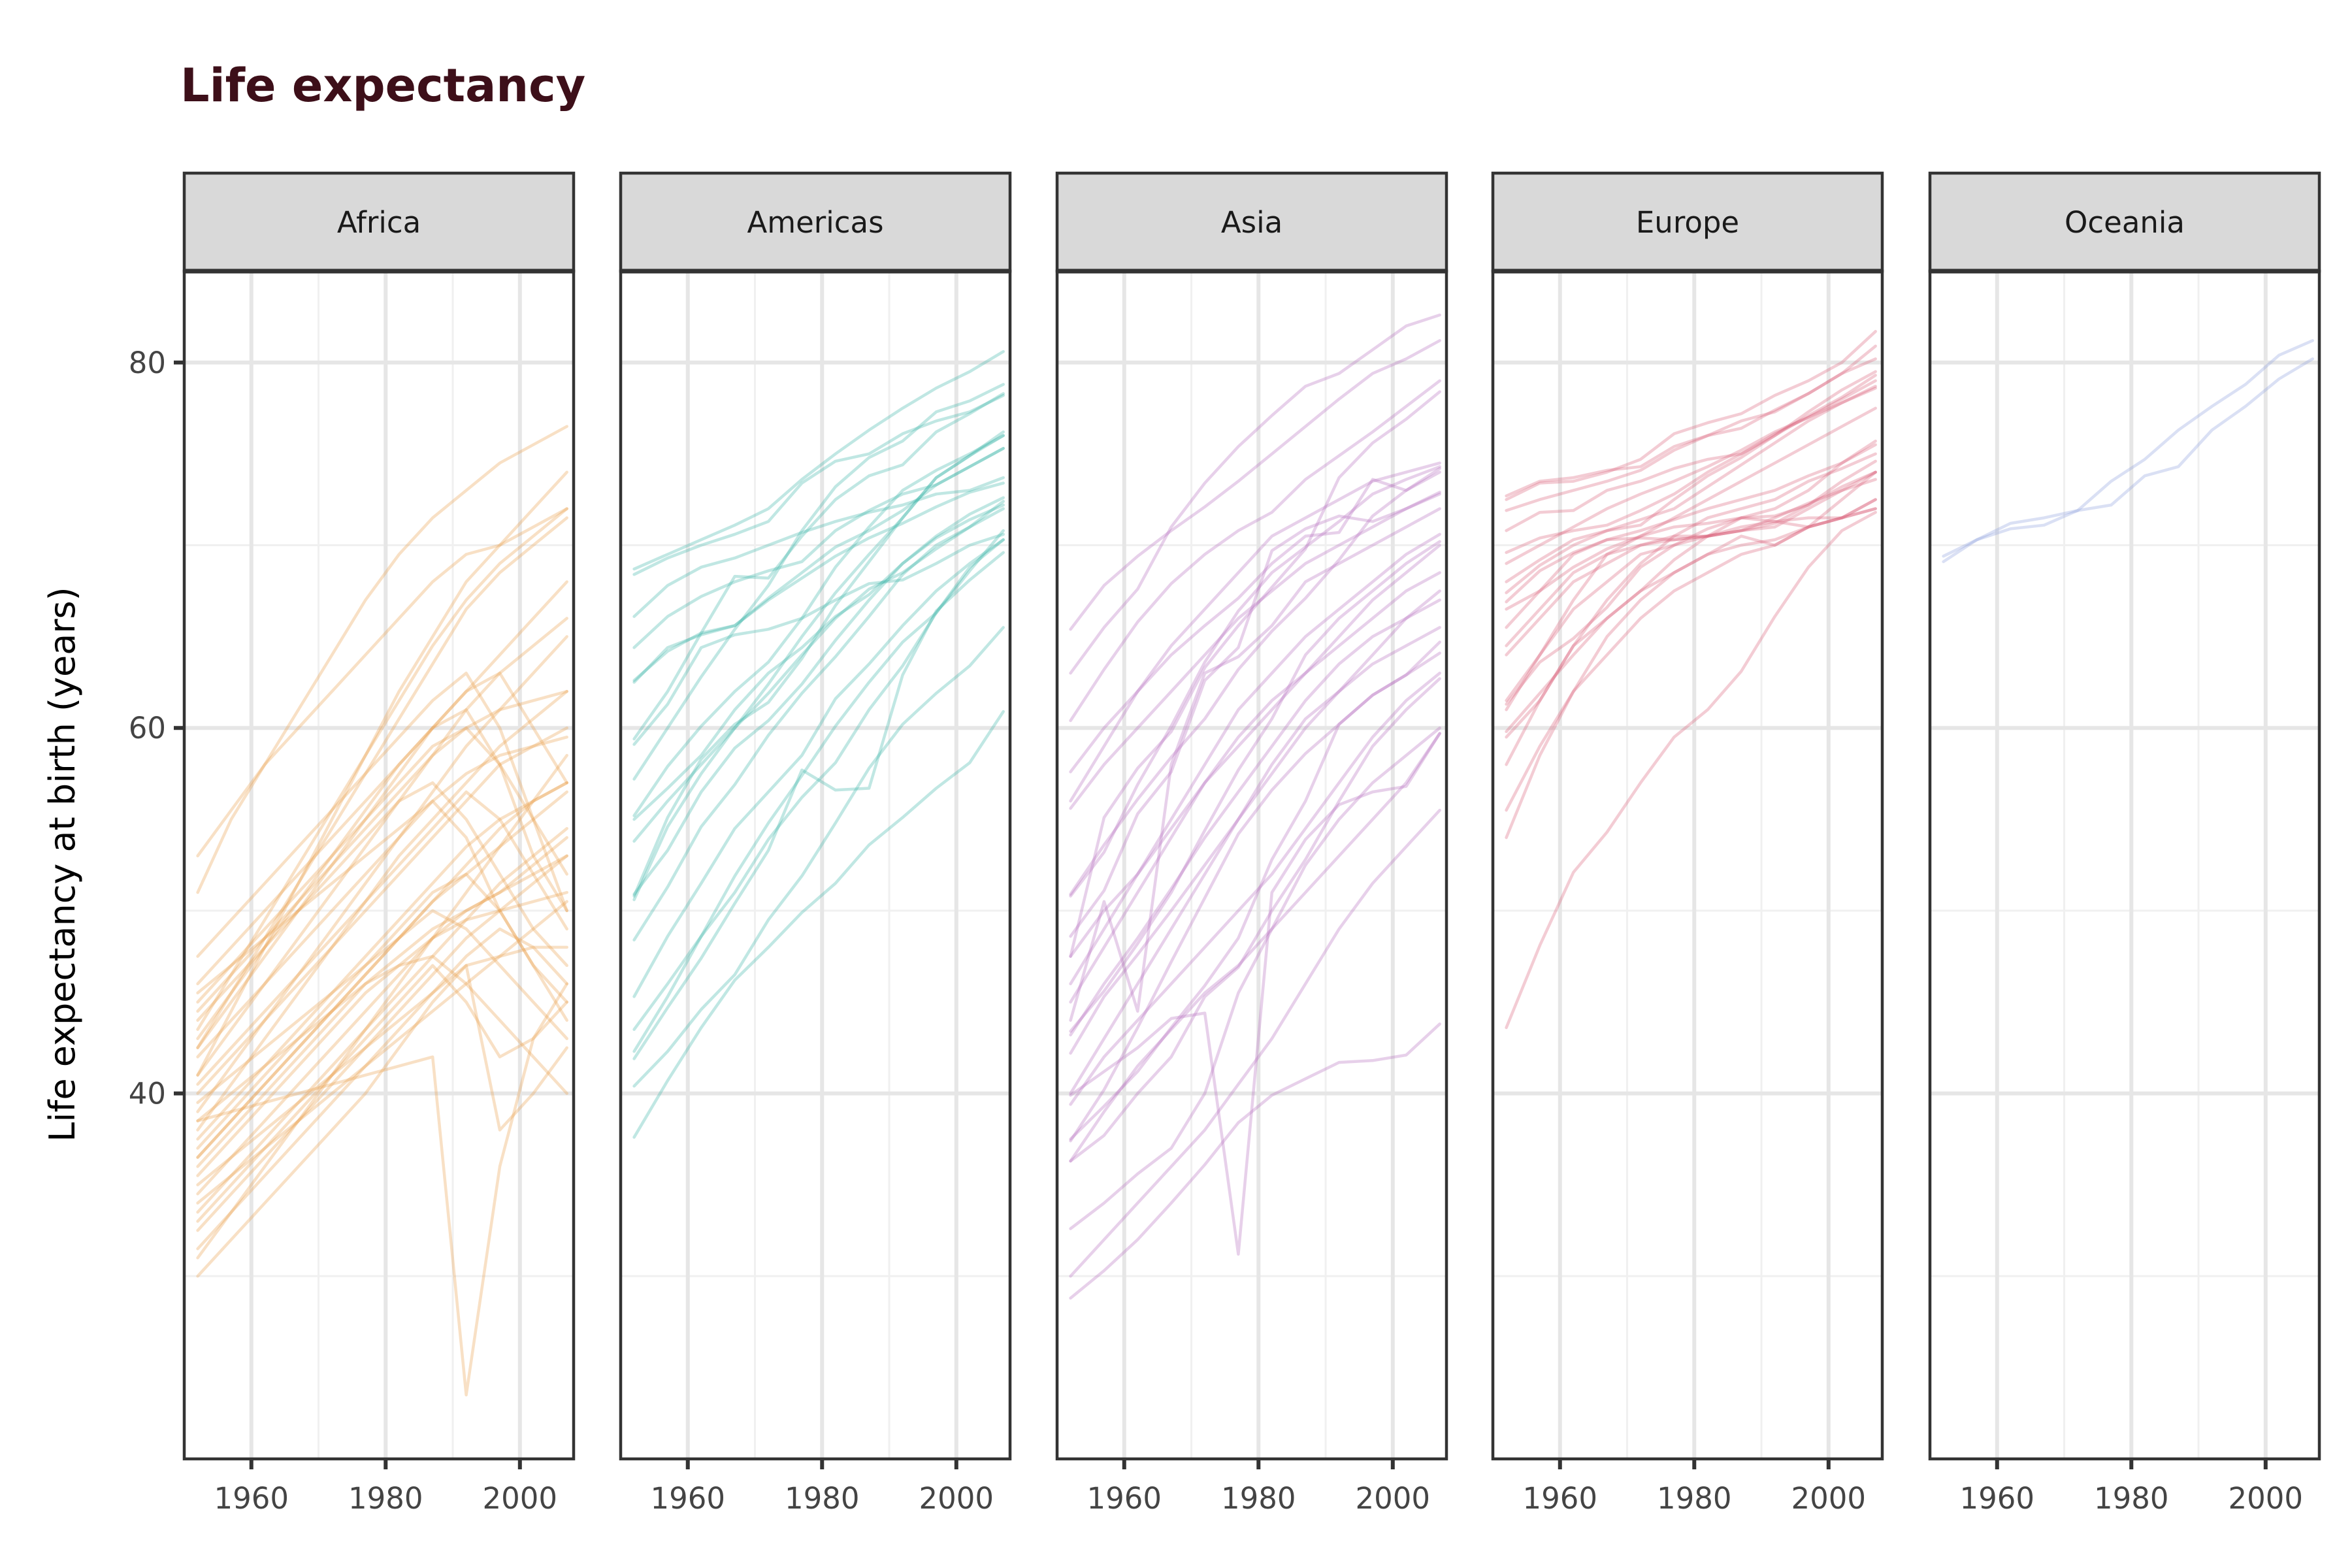 This screenshot has width=2352, height=1568. I want to click on facet-panel-europe: Europe 1960 1980 2000, so click(1687, 843).